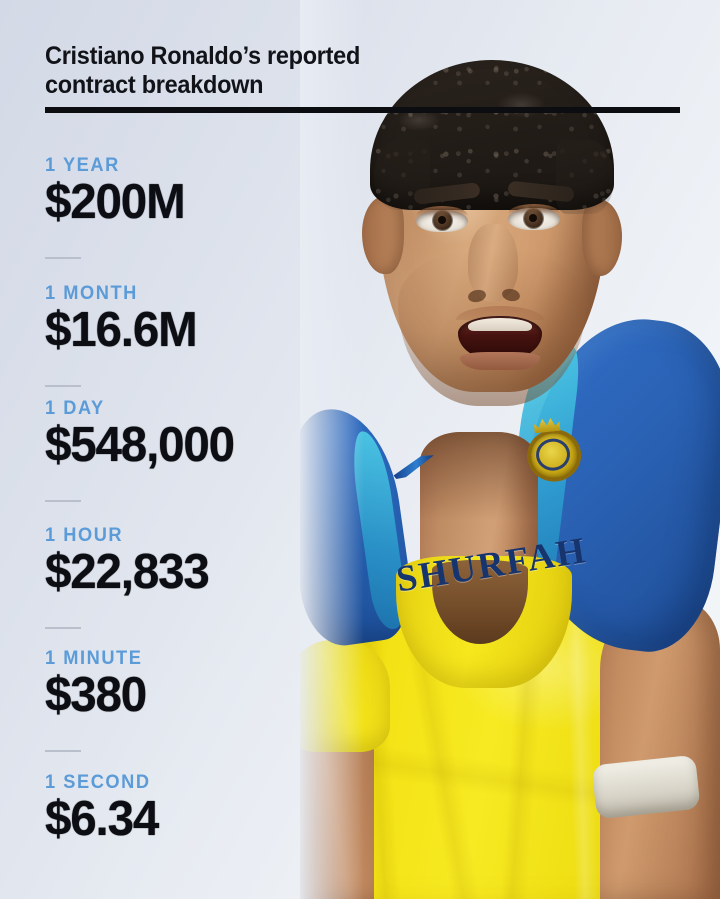 The width and height of the screenshot is (720, 899). What do you see at coordinates (96, 695) in the screenshot?
I see `row-value: $380` at bounding box center [96, 695].